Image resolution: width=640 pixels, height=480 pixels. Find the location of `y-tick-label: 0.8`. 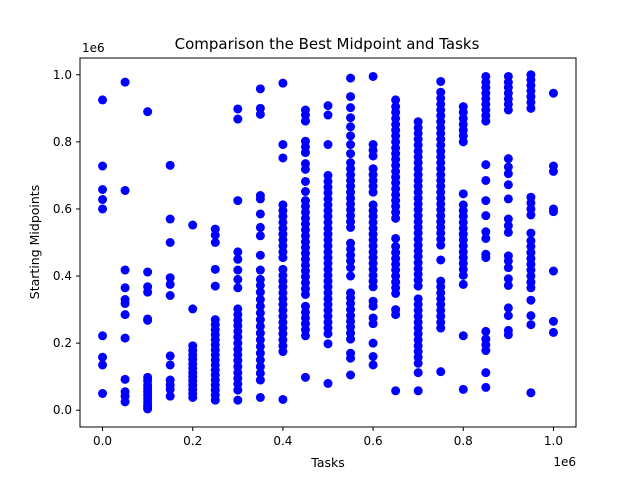

y-tick-label: 0.8 is located at coordinates (62, 142).